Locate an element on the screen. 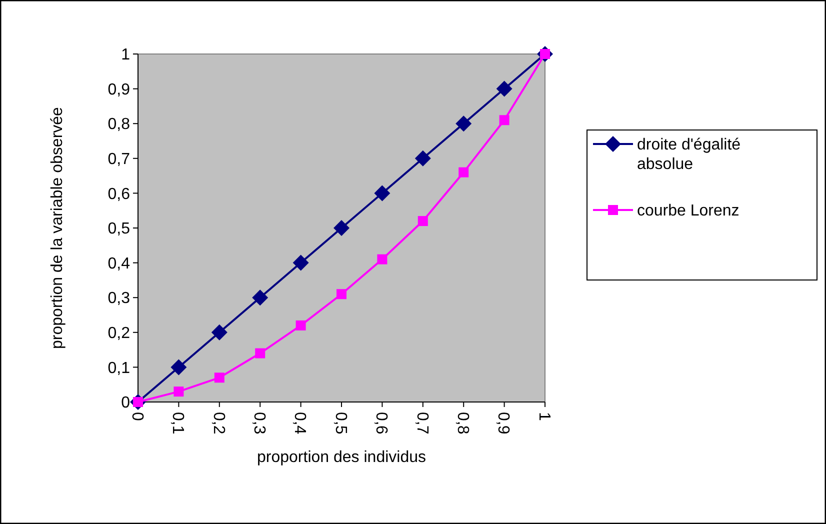 The width and height of the screenshot is (826, 524). y-tick-label: 0,9 is located at coordinates (119, 89).